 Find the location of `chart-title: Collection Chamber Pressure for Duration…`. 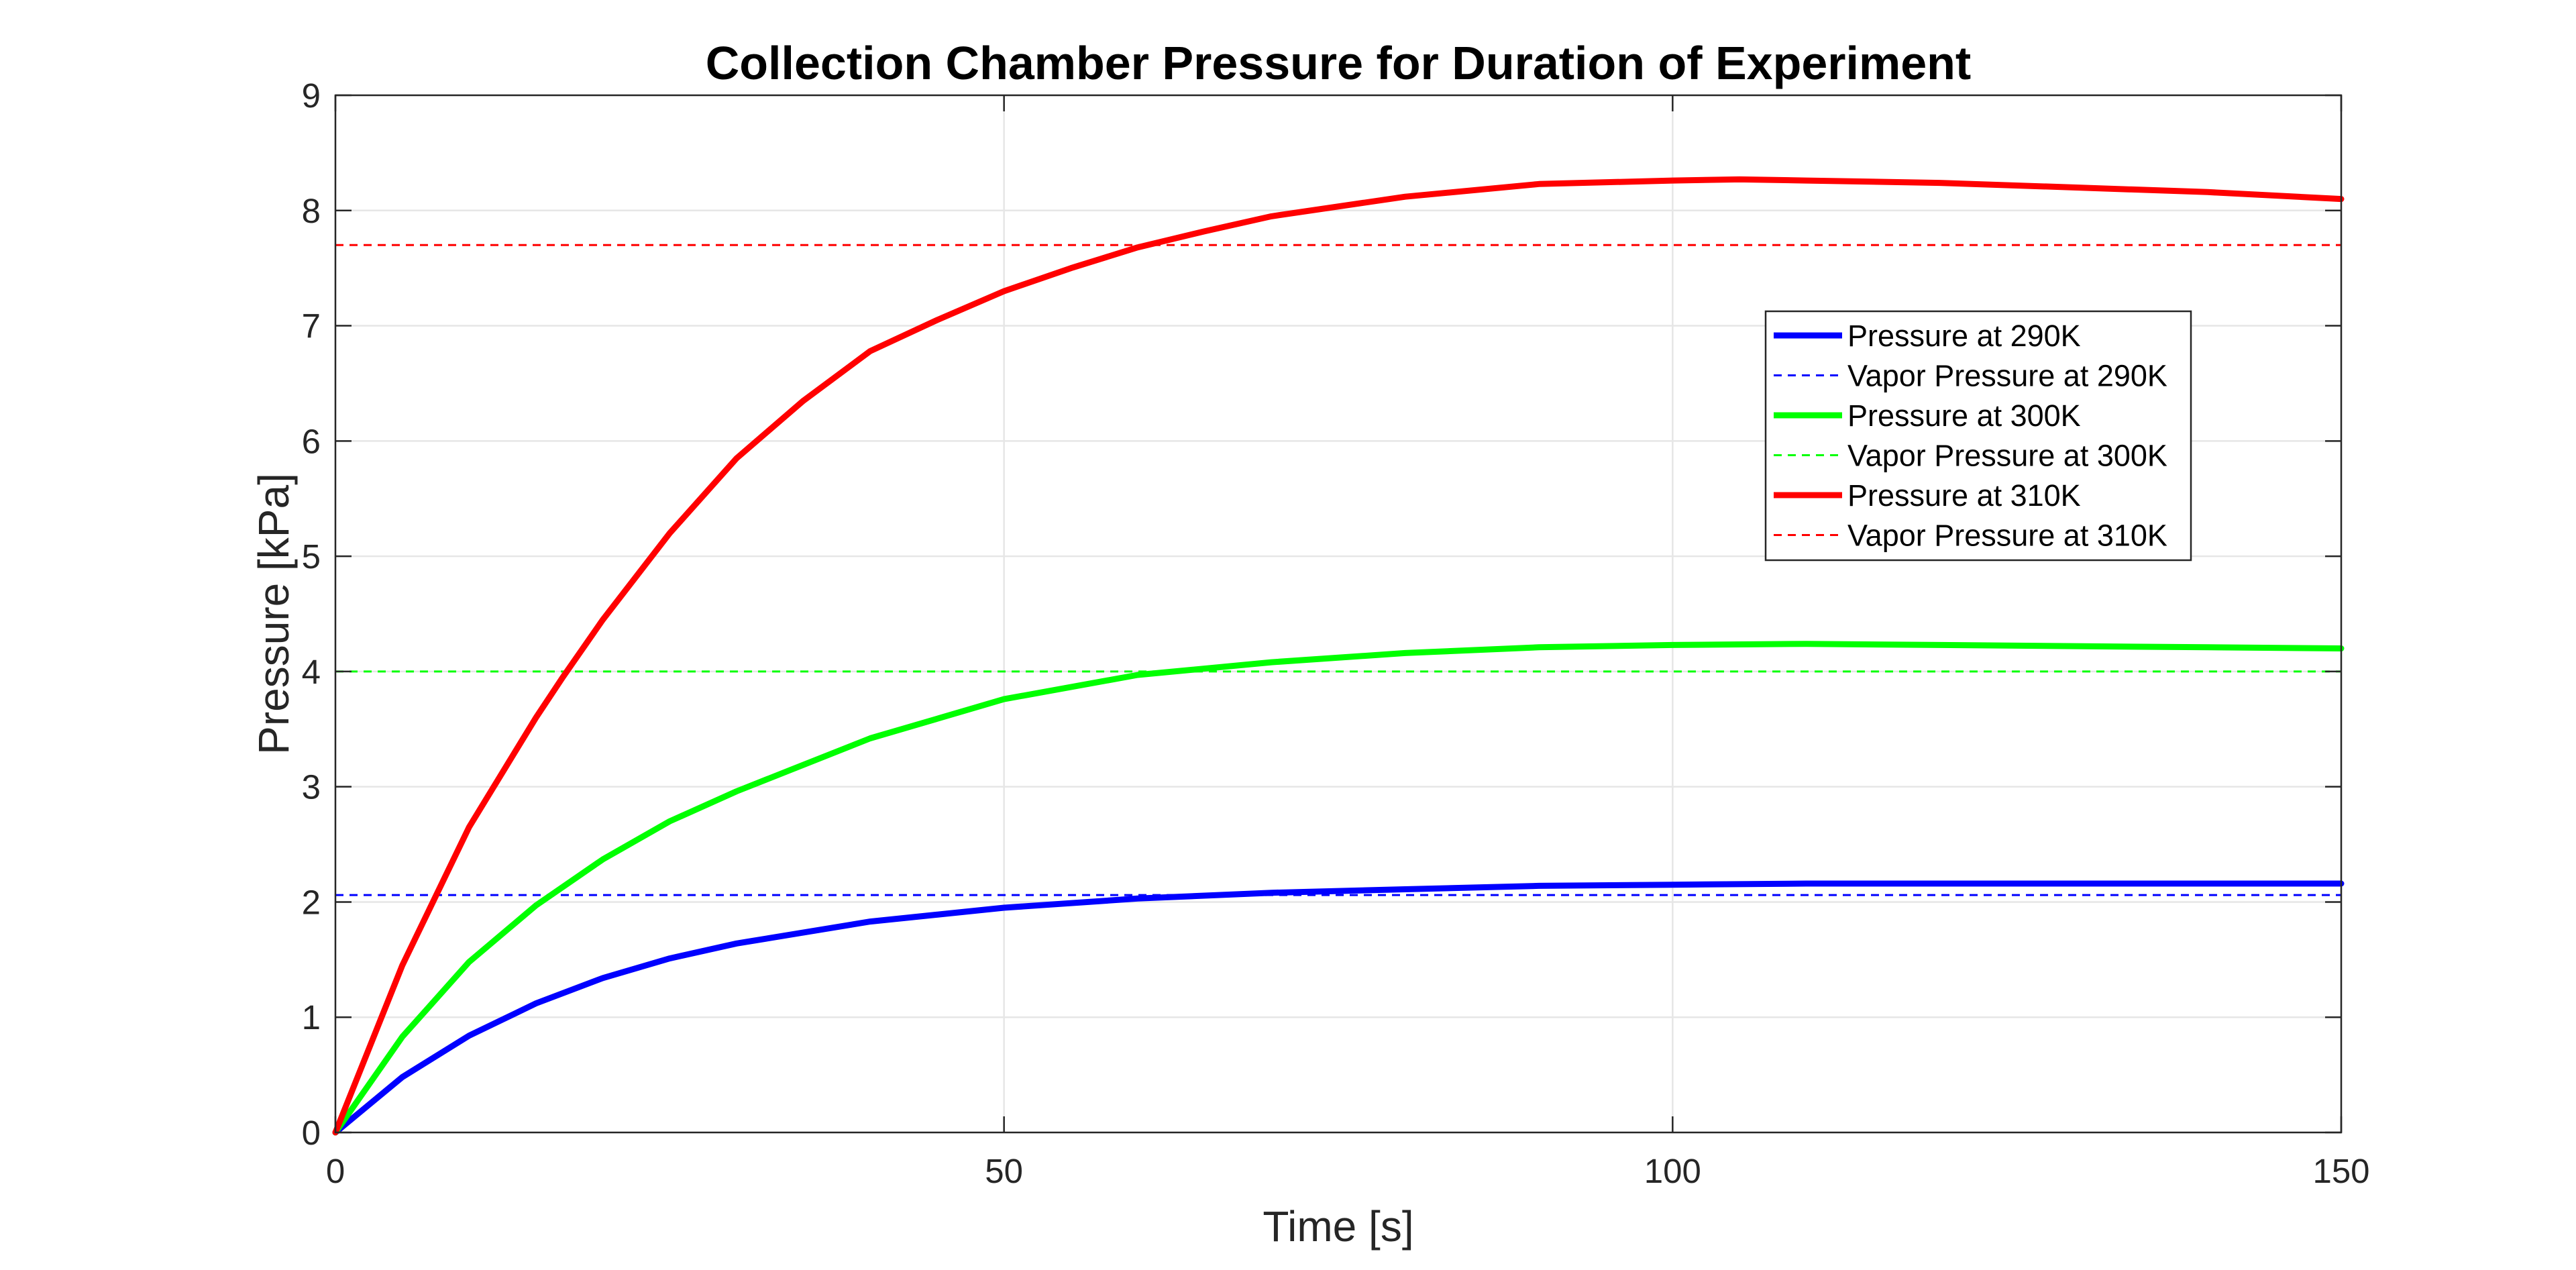

chart-title: Collection Chamber Pressure for Duration… is located at coordinates (1338, 63).